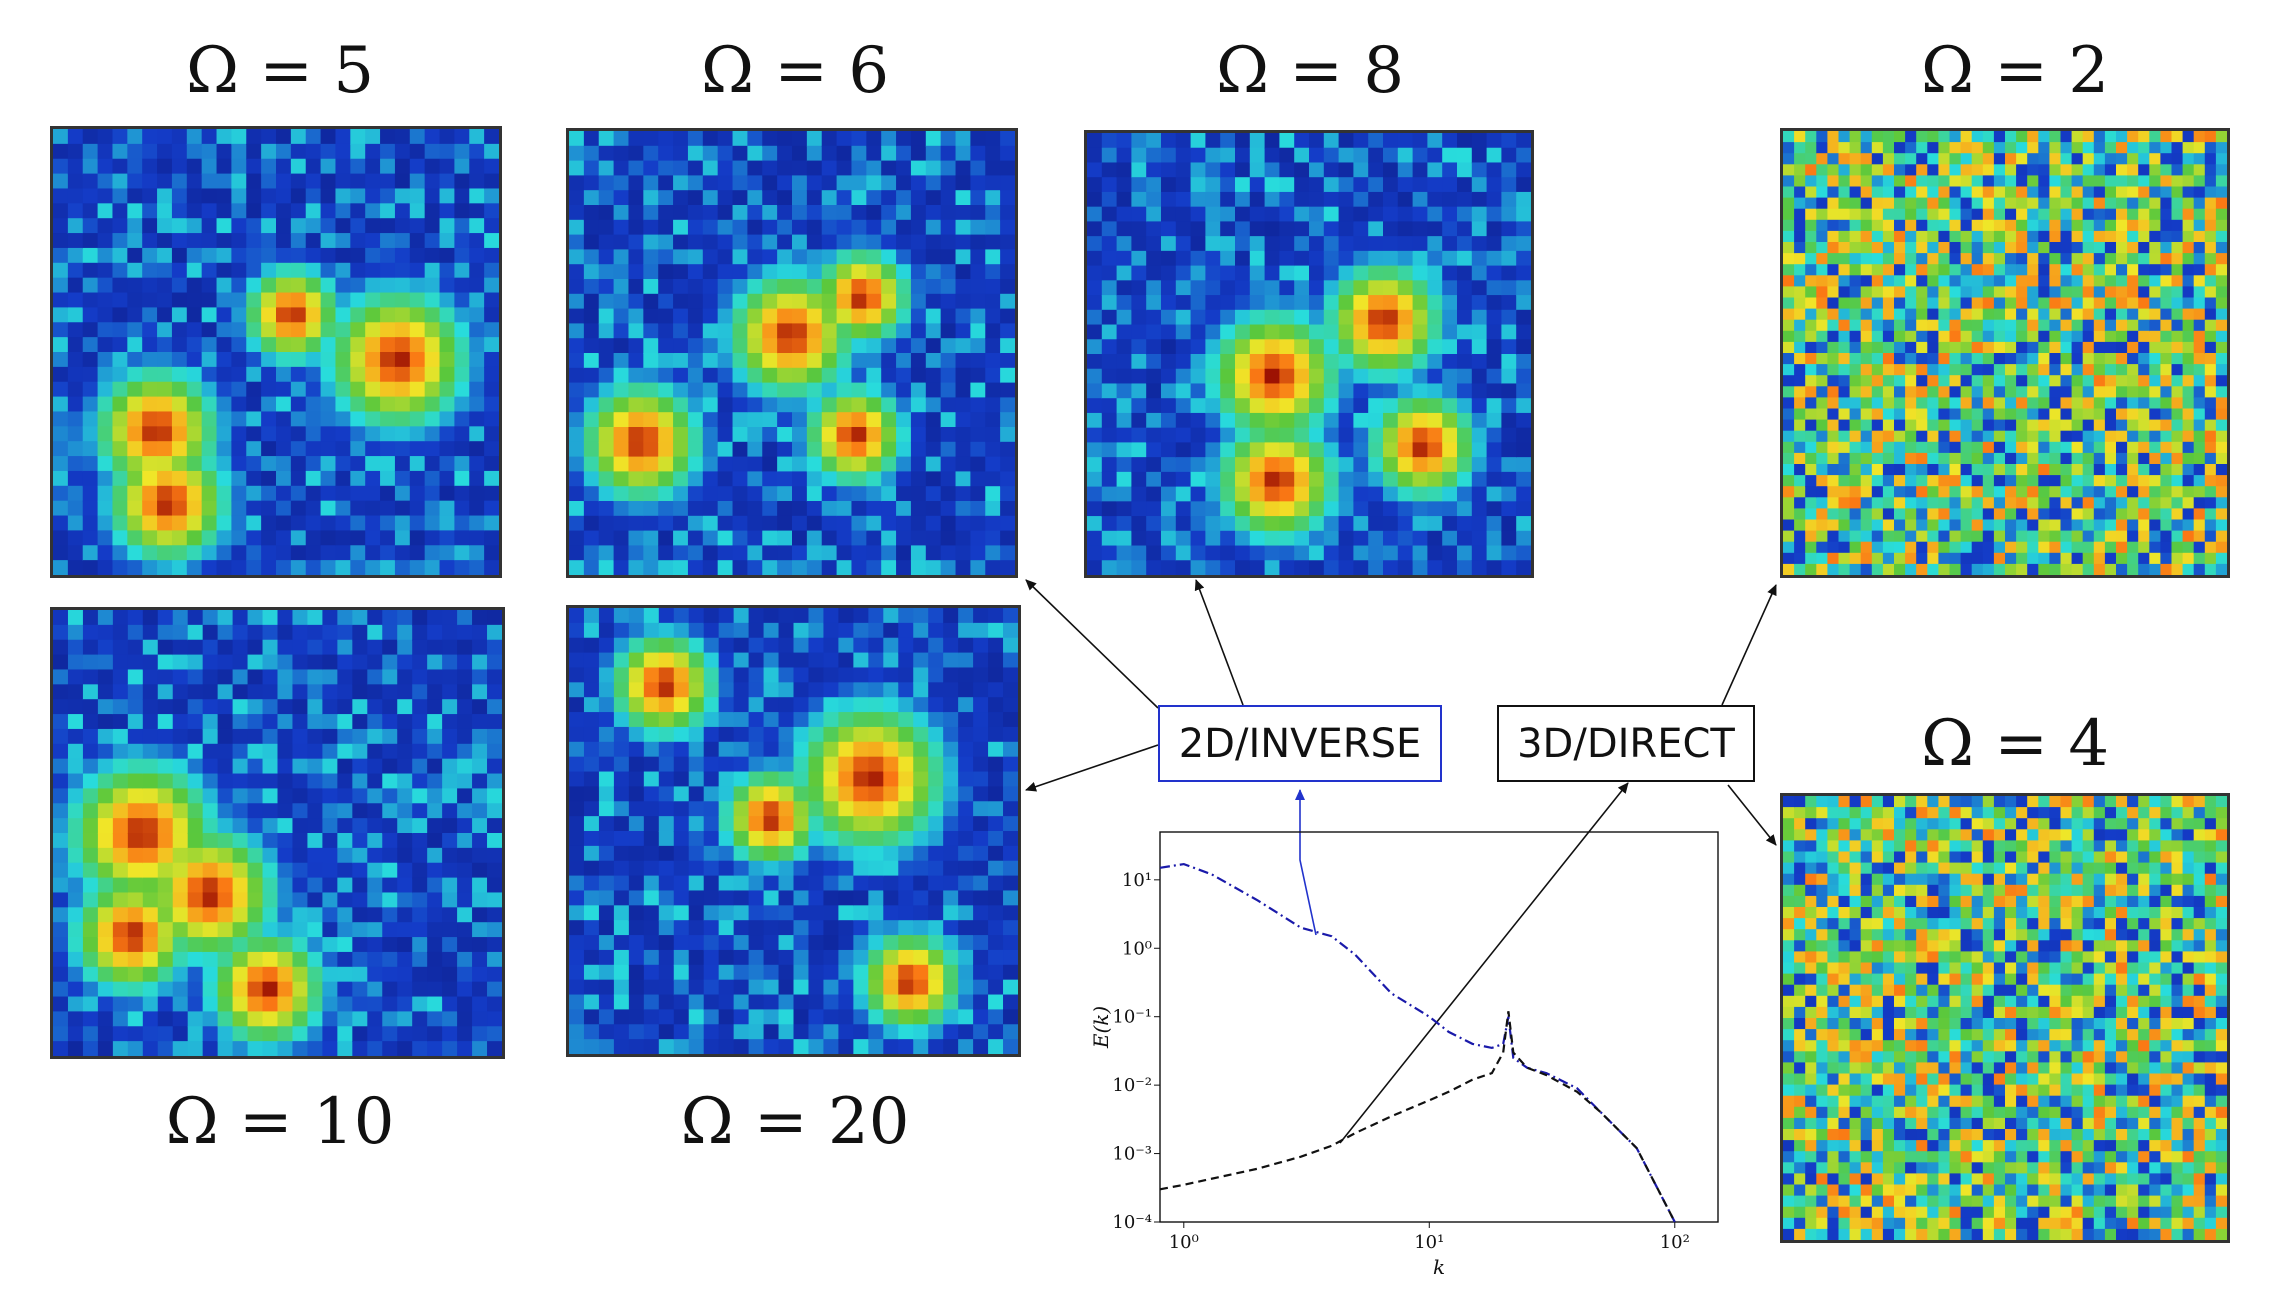 Image resolution: width=2288 pixels, height=1292 pixels. Describe the element at coordinates (2015, 744) in the screenshot. I see `panel-label-omega-4: Ω = 4` at that location.